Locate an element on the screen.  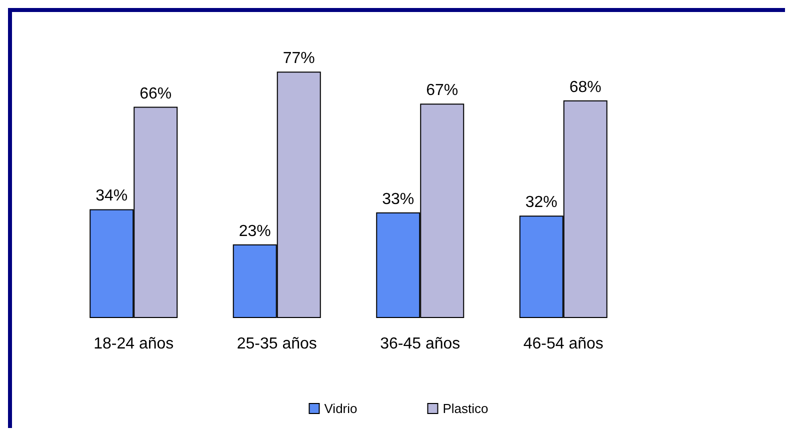
data-label: 77% is located at coordinates (298, 59).